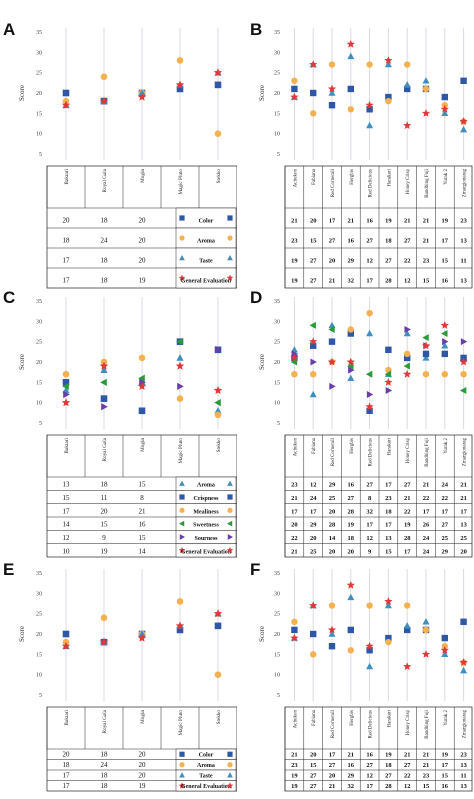  I want to click on table-cell: 11, so click(464, 776).